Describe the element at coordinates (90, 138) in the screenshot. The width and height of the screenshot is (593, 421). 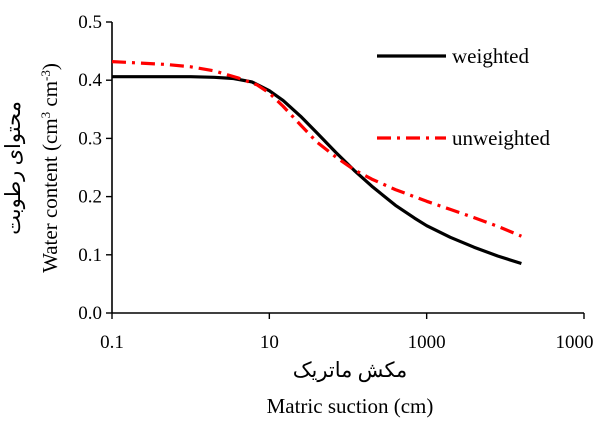
I see `y-tick-label: 0.3` at that location.